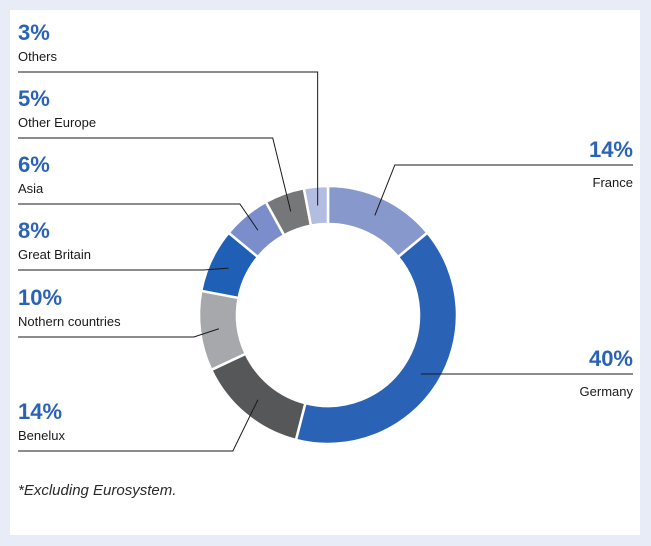 This screenshot has width=651, height=546. What do you see at coordinates (155, 174) in the screenshot?
I see `leader-other-europe` at bounding box center [155, 174].